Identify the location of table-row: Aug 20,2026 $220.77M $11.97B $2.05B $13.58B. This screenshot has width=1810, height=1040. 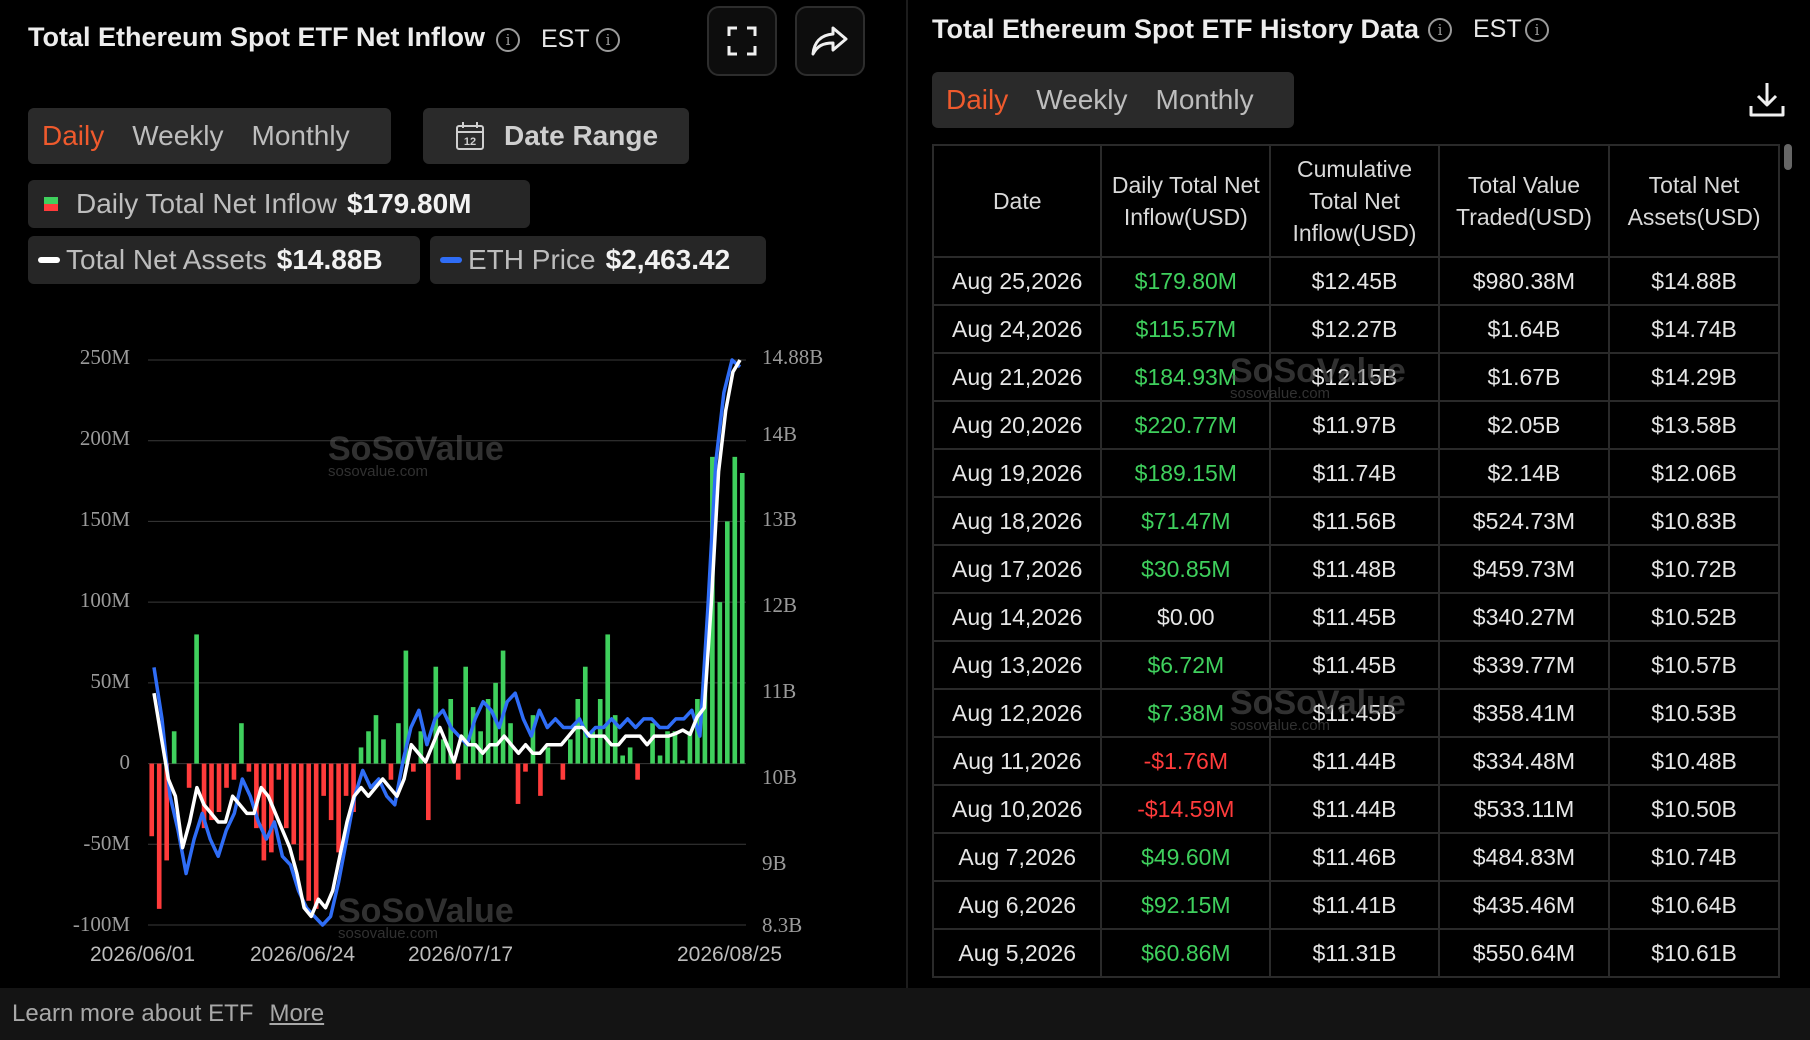
(1355, 425).